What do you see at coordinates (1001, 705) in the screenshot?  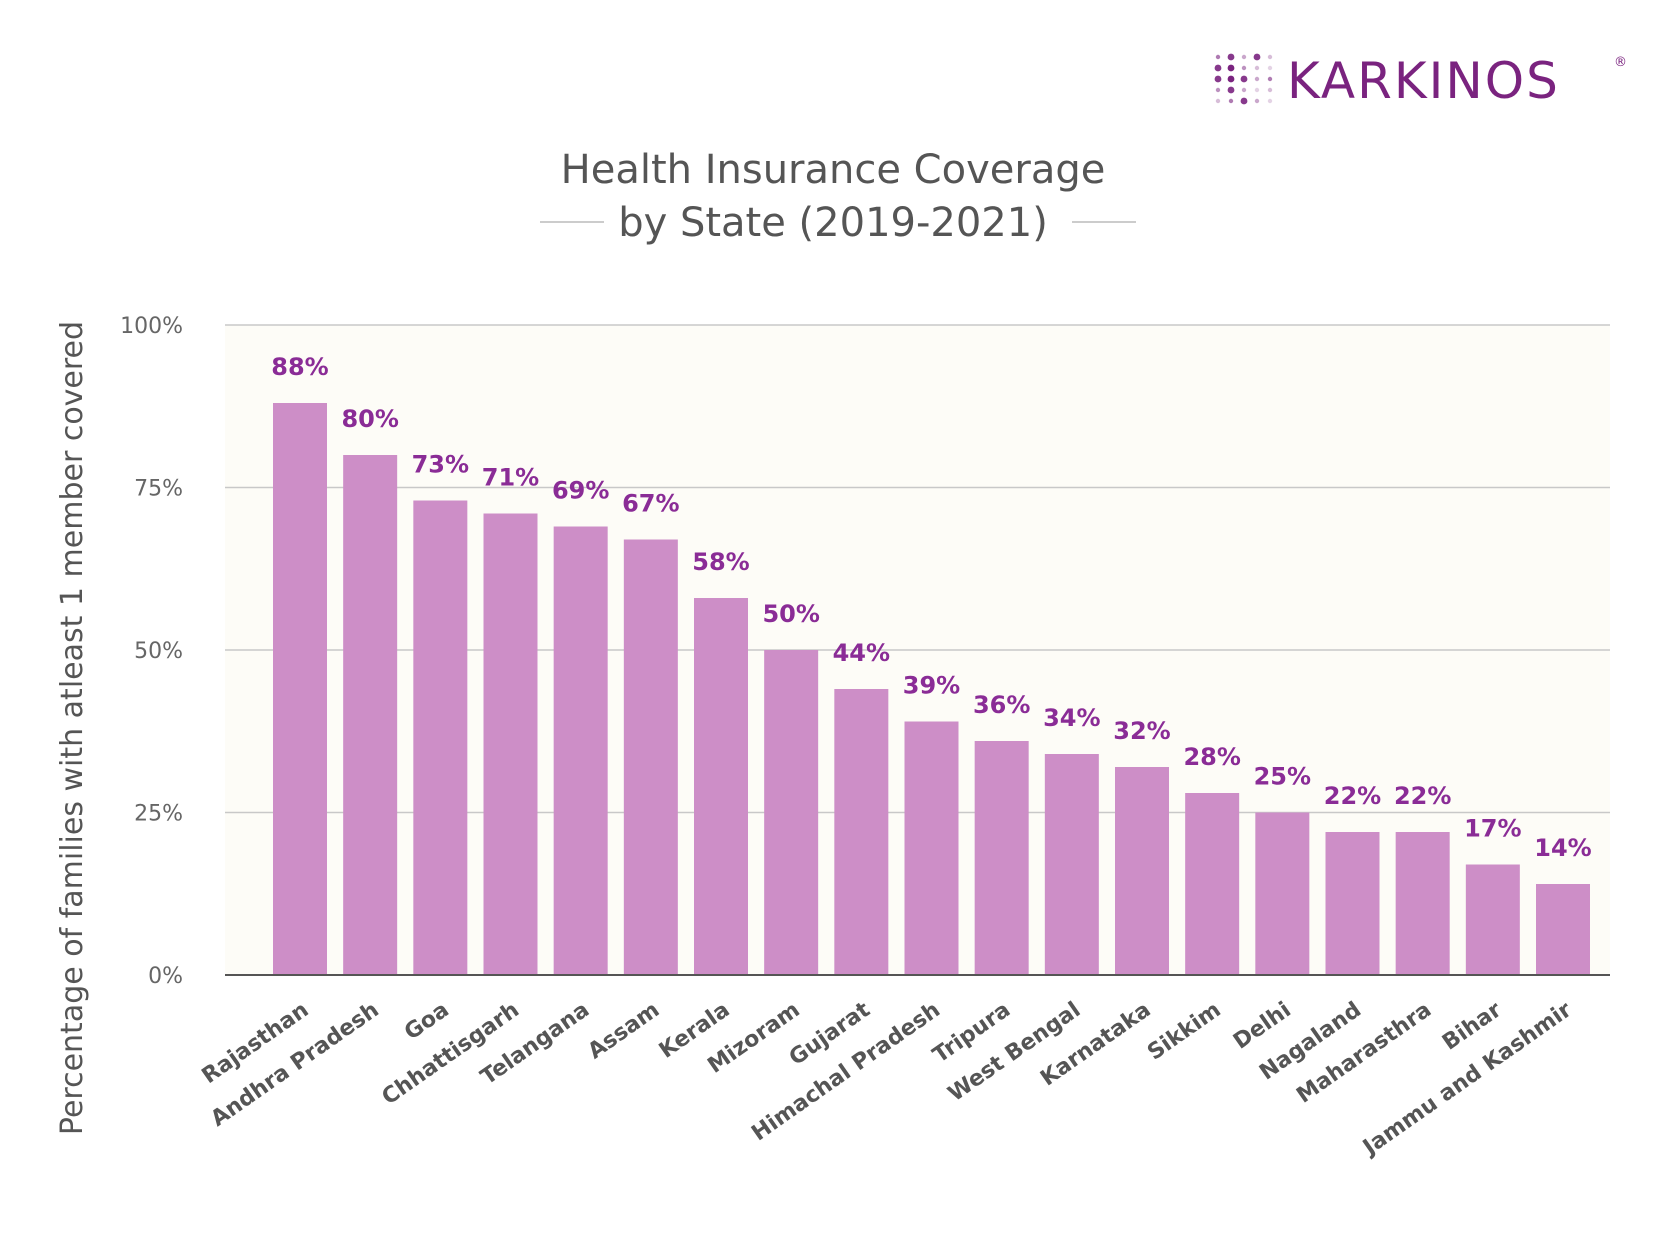 I see `data-label: 36%` at bounding box center [1001, 705].